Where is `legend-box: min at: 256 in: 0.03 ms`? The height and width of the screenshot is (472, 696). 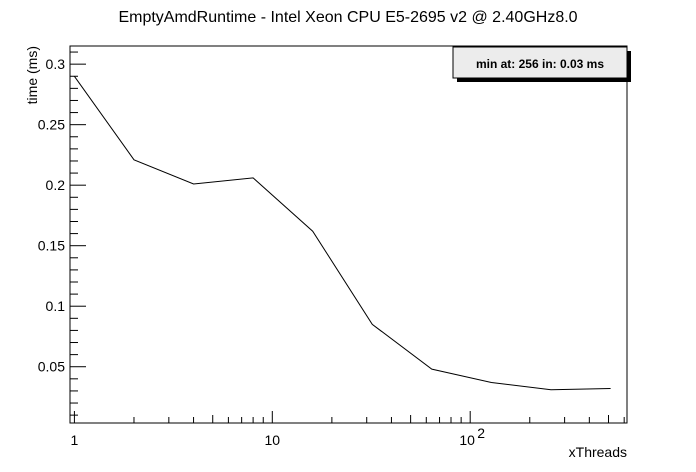
legend-box: min at: 256 in: 0.03 ms is located at coordinates (541, 64).